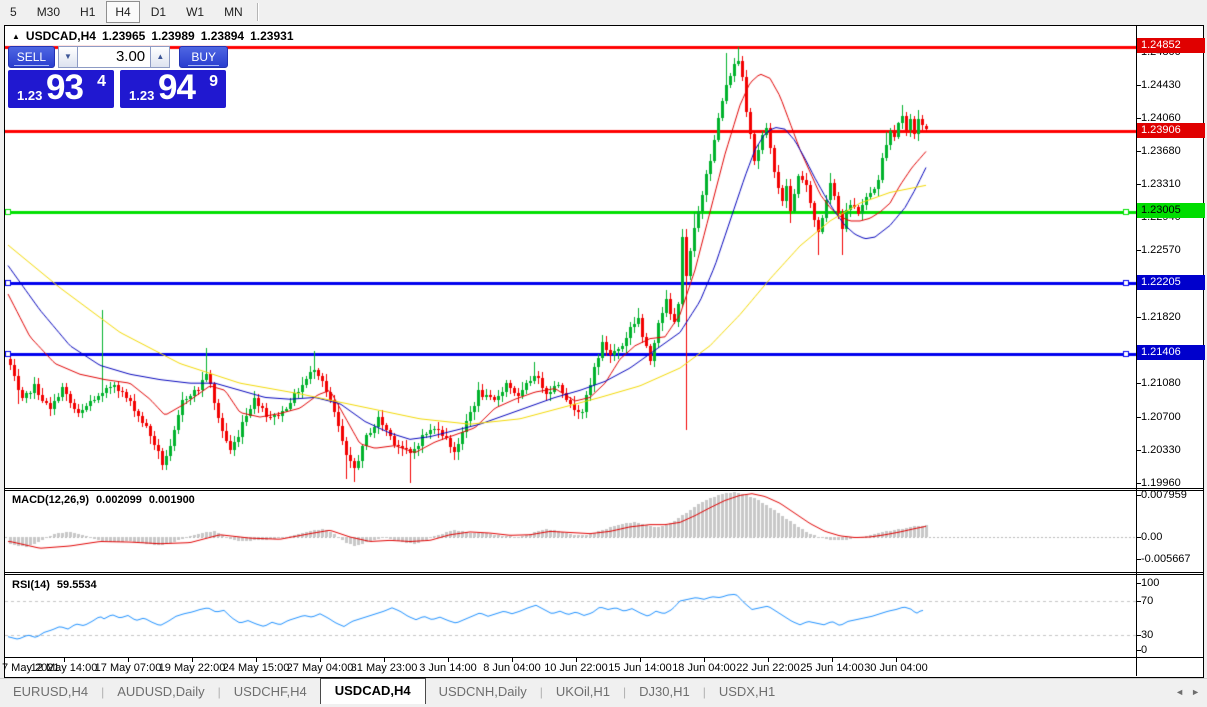 Image resolution: width=1207 pixels, height=707 pixels. I want to click on volume-increase-button: ▲, so click(160, 57).